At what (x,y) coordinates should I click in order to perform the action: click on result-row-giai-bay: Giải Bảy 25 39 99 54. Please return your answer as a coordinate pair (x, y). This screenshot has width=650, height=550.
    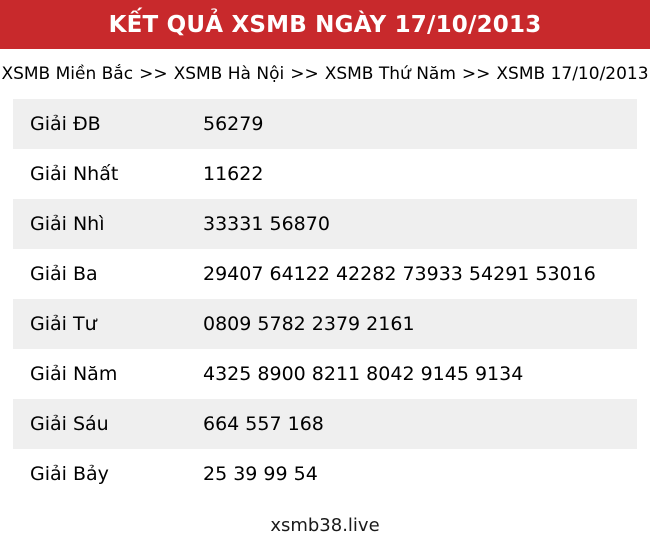
    Looking at the image, I should click on (325, 474).